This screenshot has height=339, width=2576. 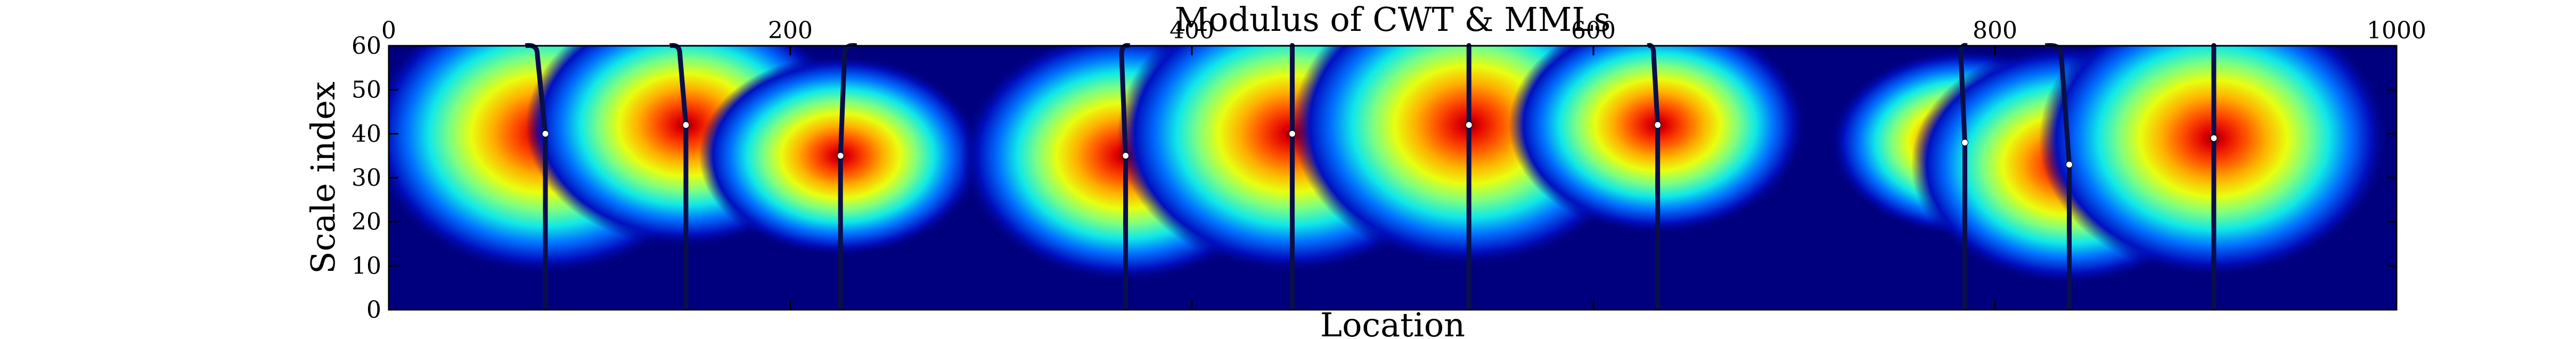 I want to click on y-tick-label: 0, so click(x=374, y=310).